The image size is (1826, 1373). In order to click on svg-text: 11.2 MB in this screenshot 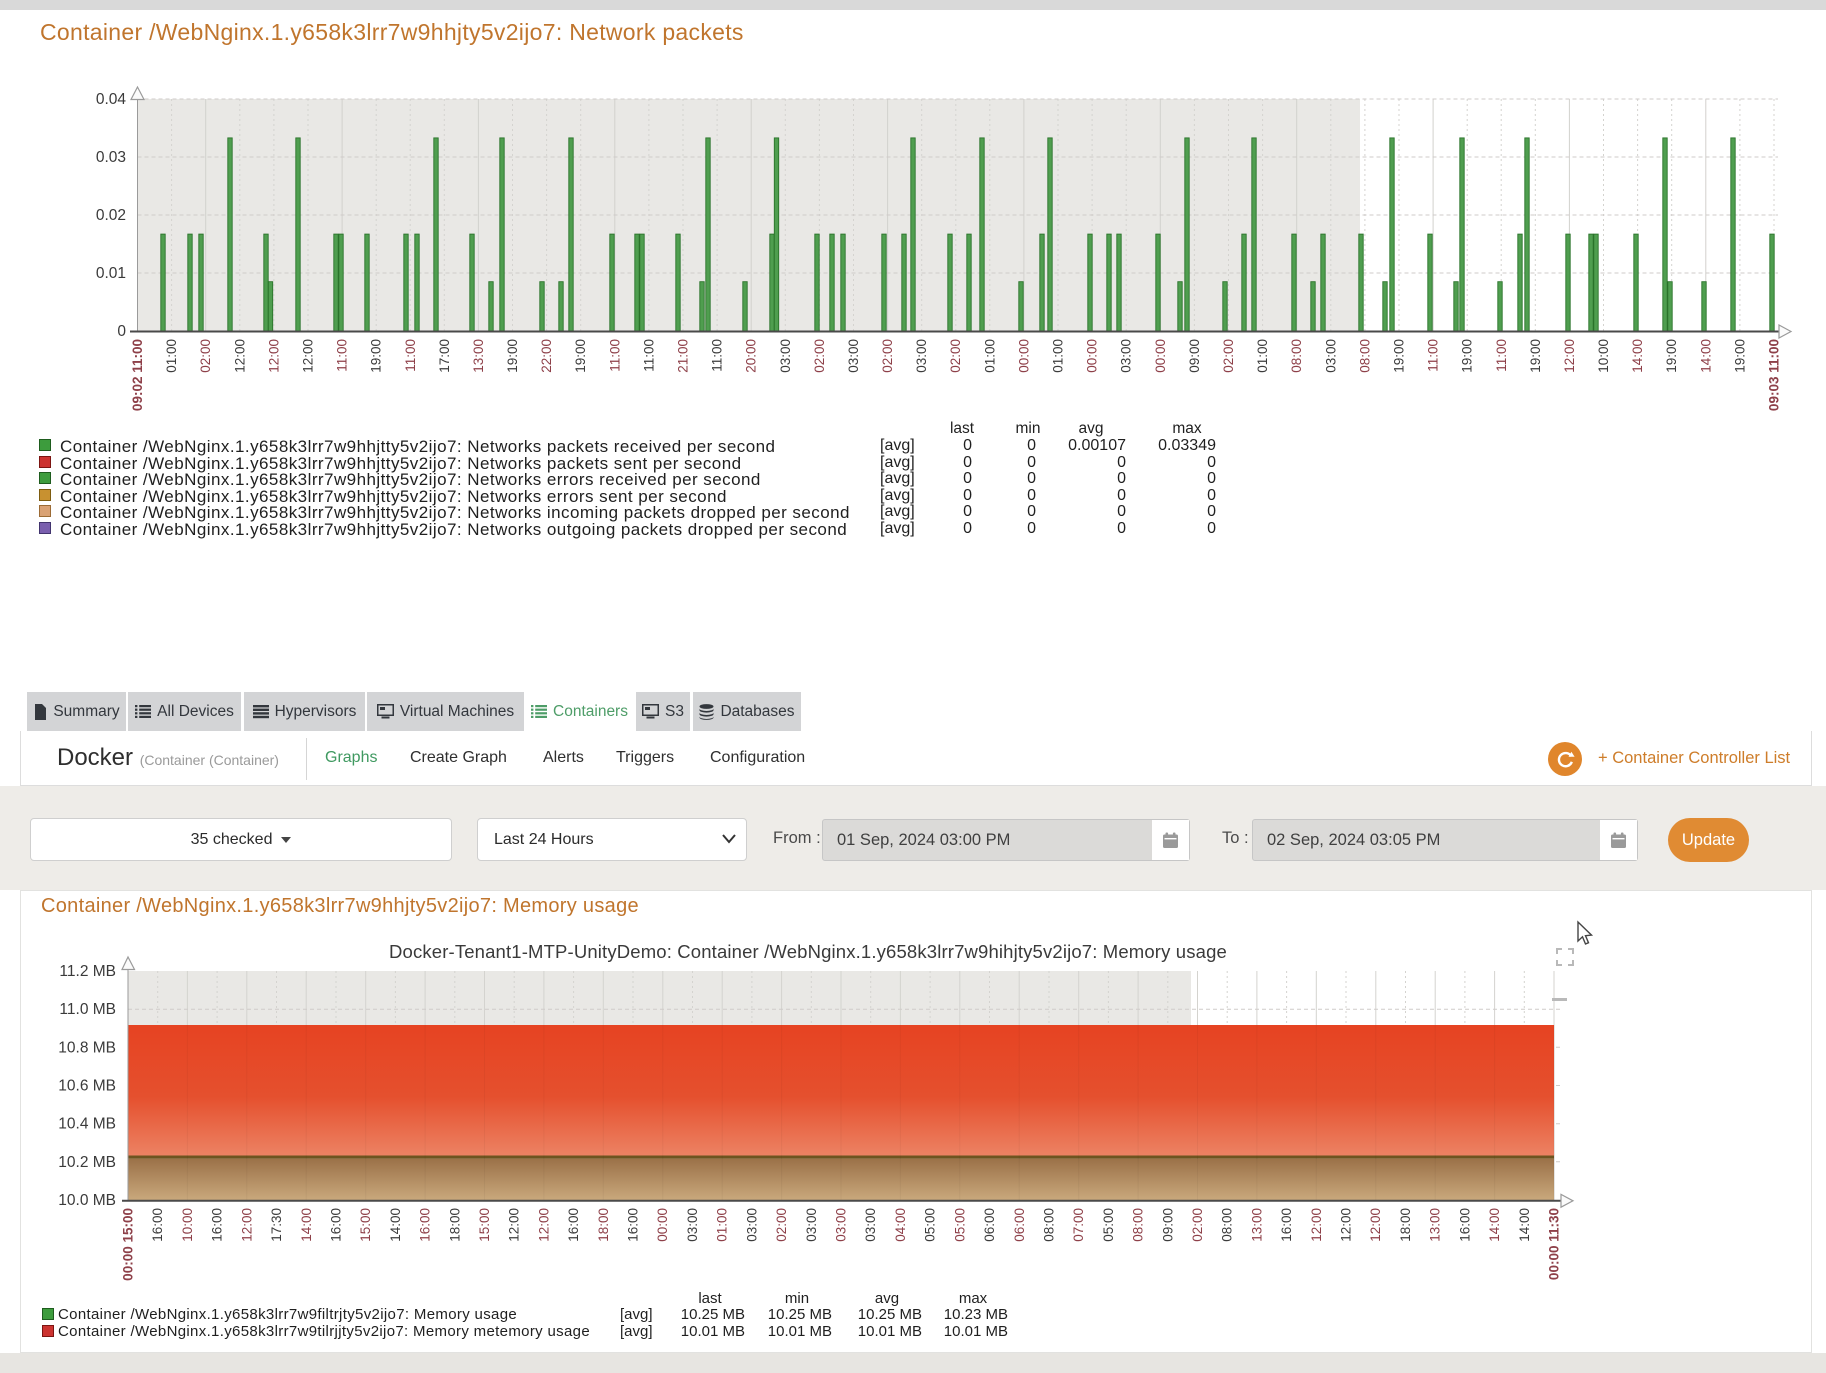, I will do `click(87, 971)`.